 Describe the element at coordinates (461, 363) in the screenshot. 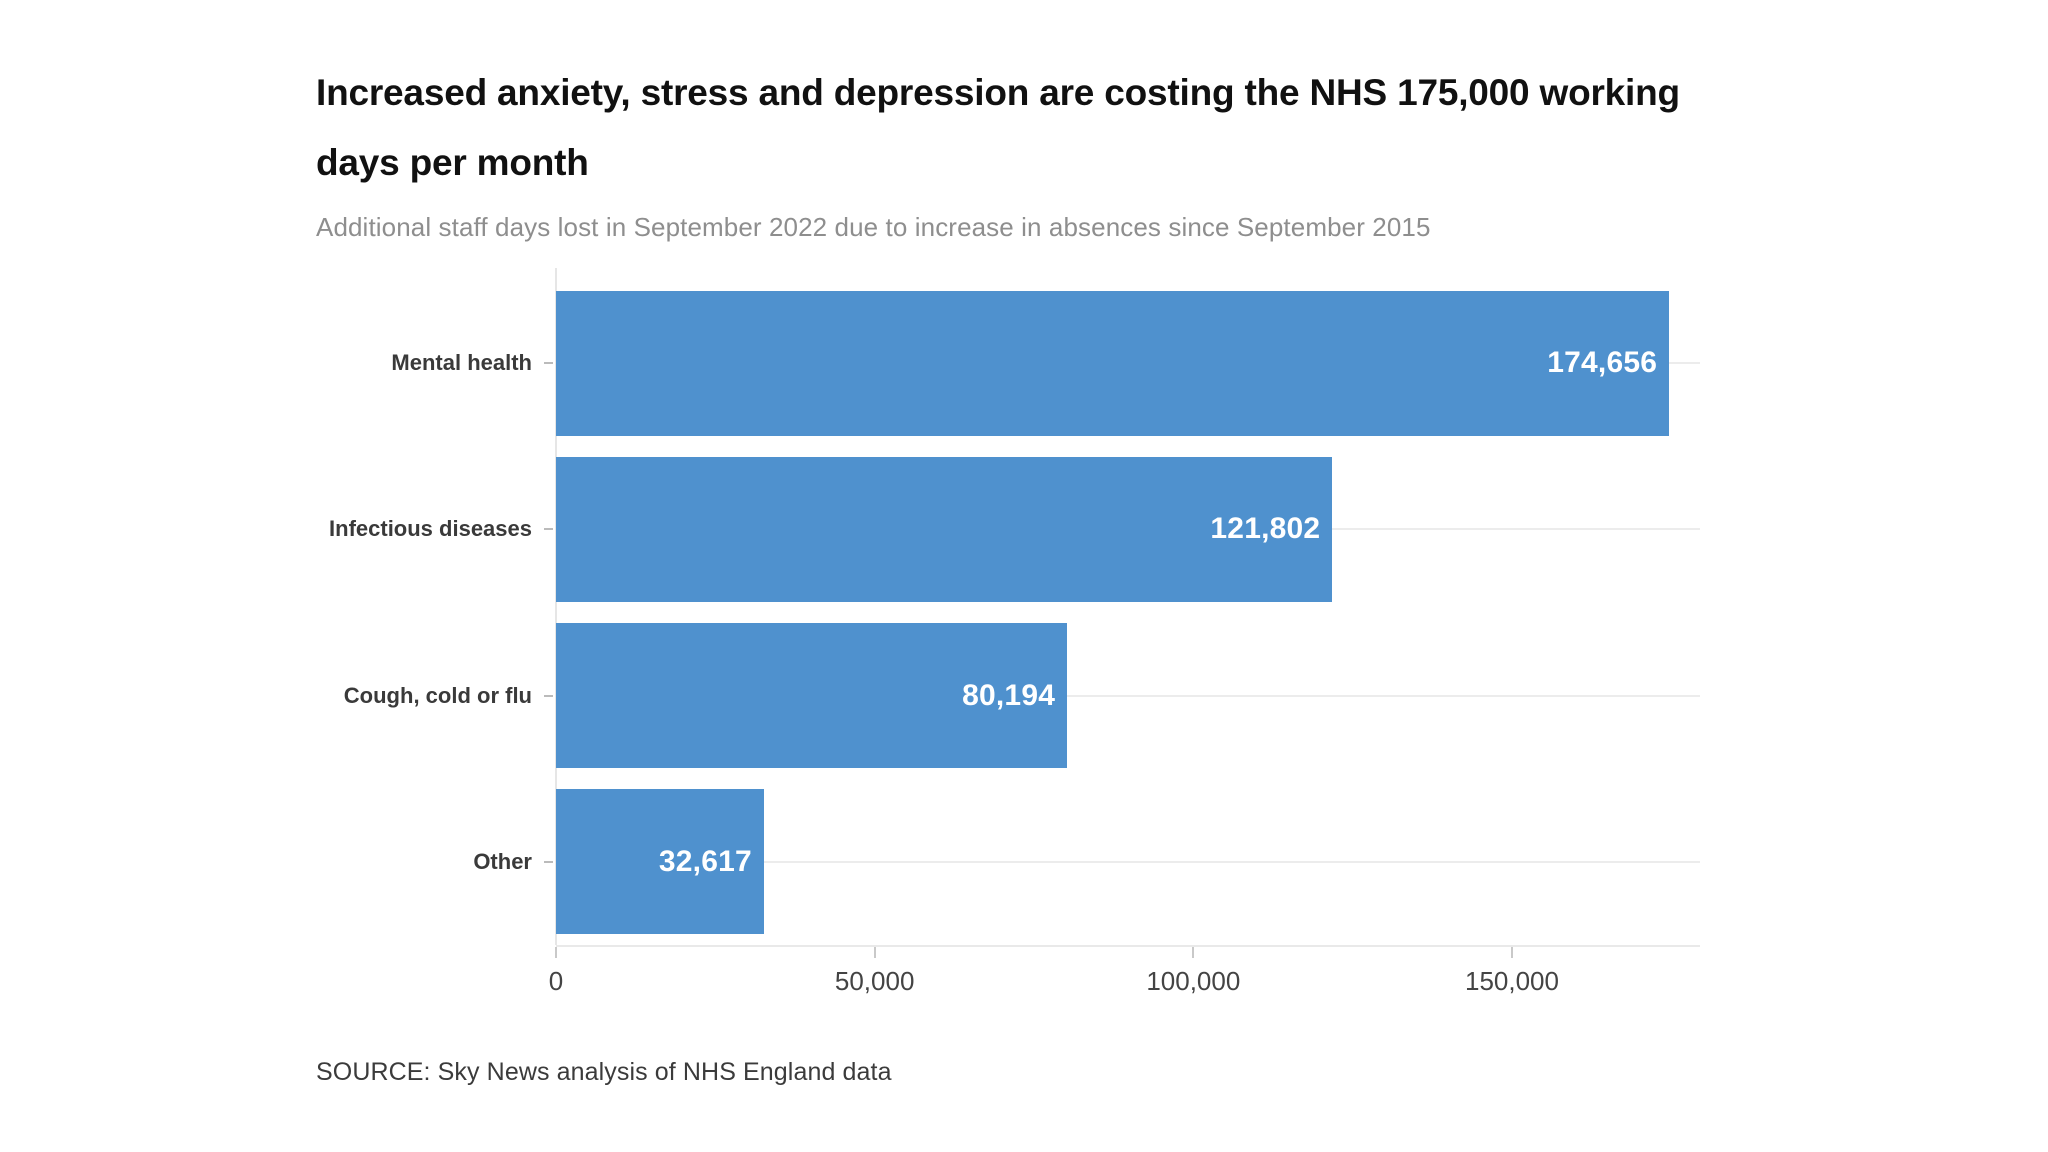

I see `category-label: Mental health` at that location.